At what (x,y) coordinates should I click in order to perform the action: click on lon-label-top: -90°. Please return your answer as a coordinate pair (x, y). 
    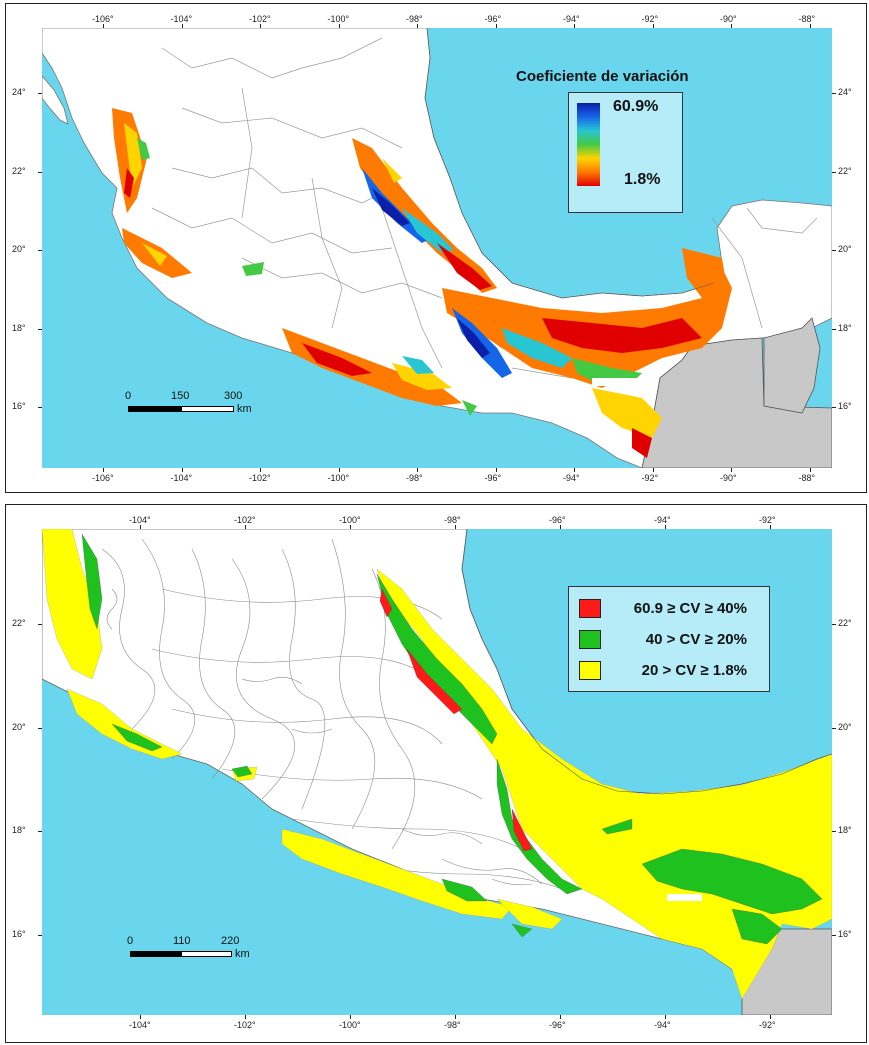
    Looking at the image, I should click on (728, 19).